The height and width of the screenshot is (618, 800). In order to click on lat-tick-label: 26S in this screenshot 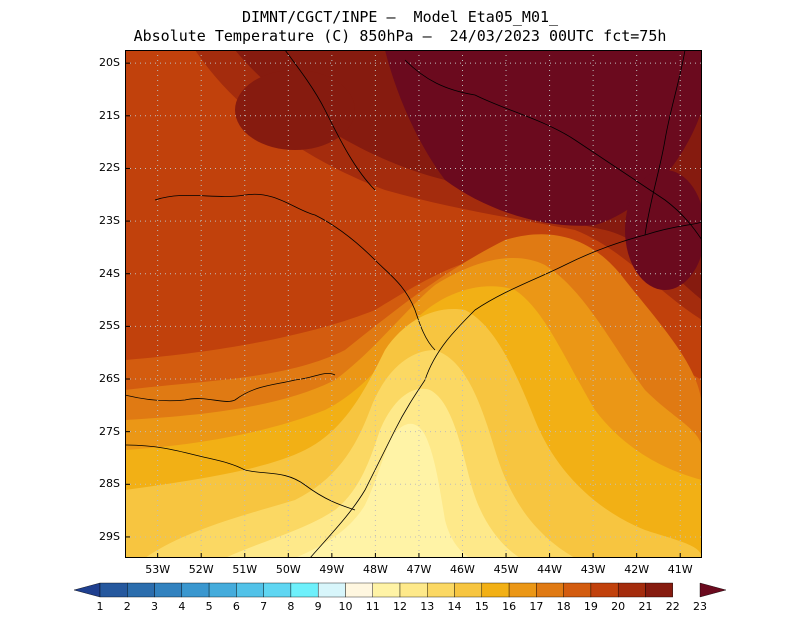, I will do `click(109, 378)`.